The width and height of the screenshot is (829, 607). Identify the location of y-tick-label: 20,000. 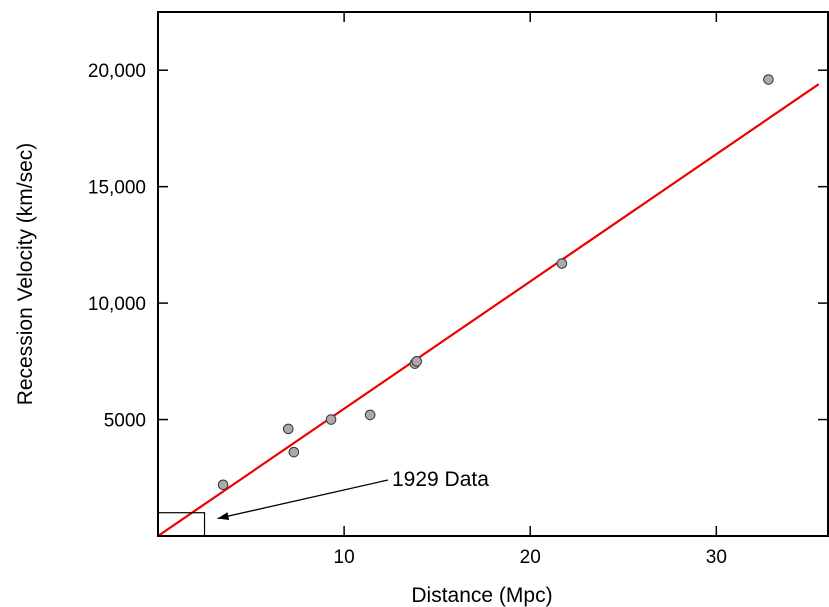
(117, 71).